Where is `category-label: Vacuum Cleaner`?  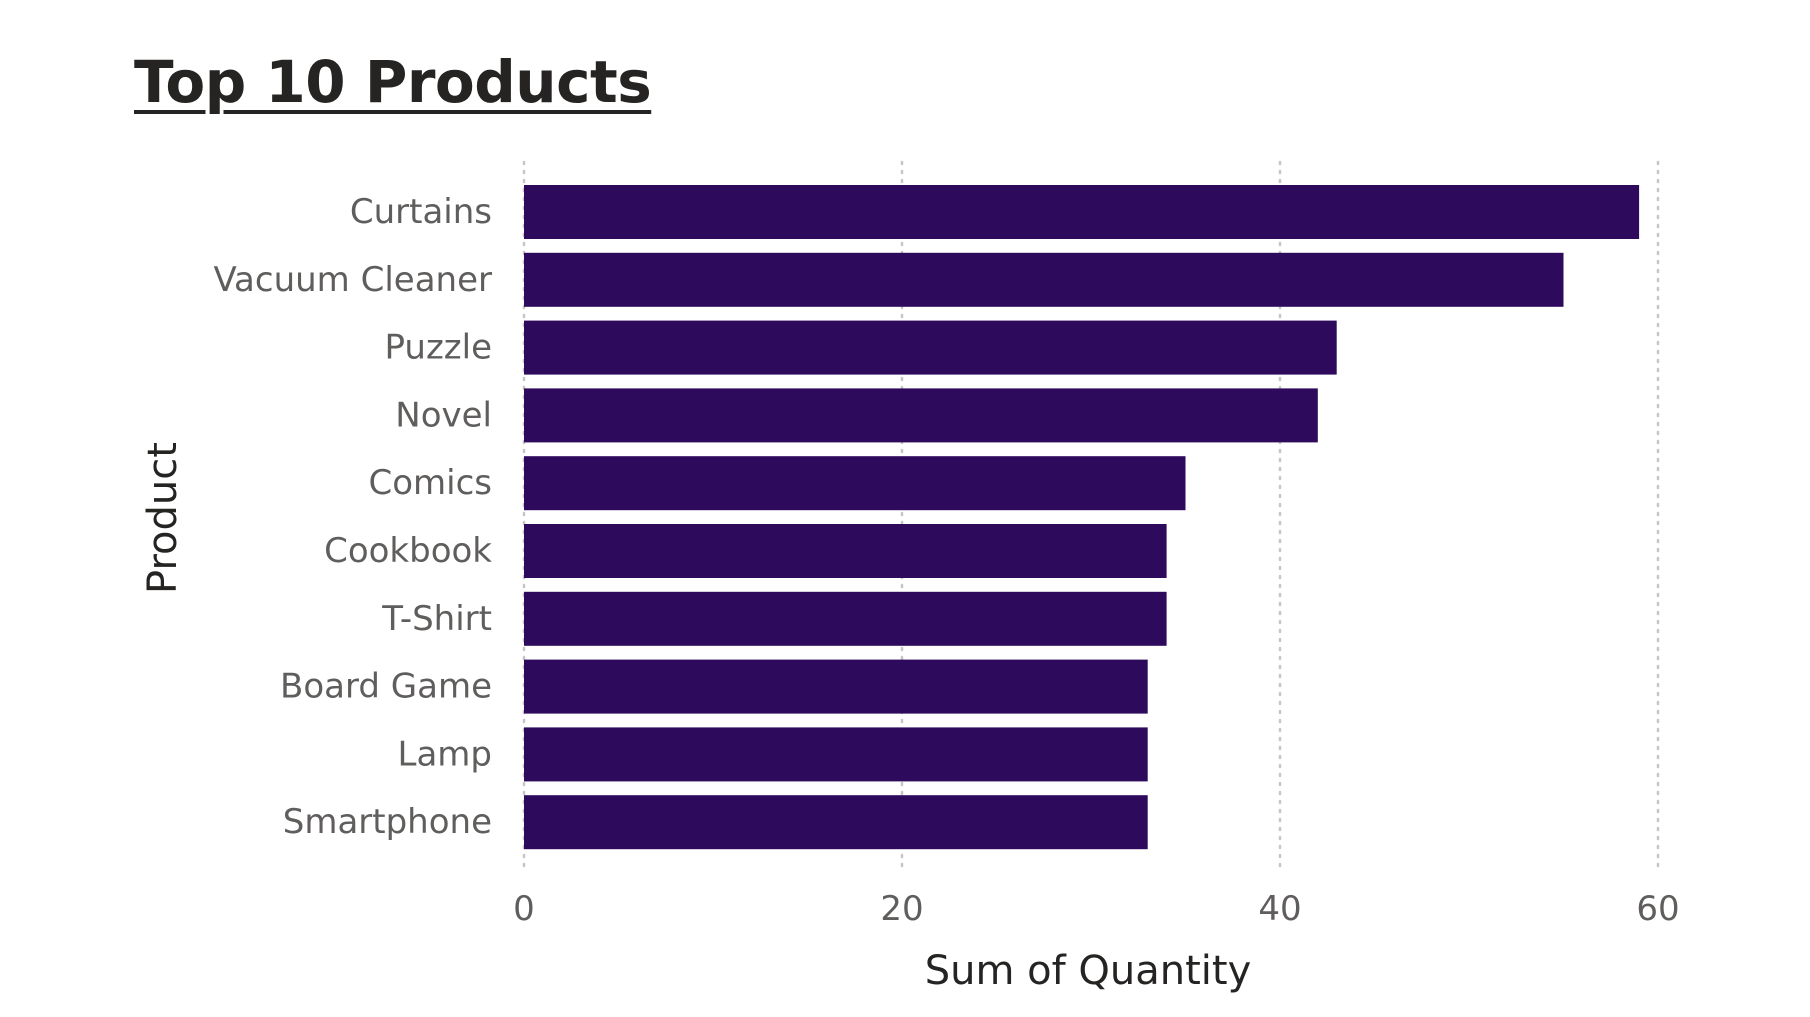
category-label: Vacuum Cleaner is located at coordinates (352, 280).